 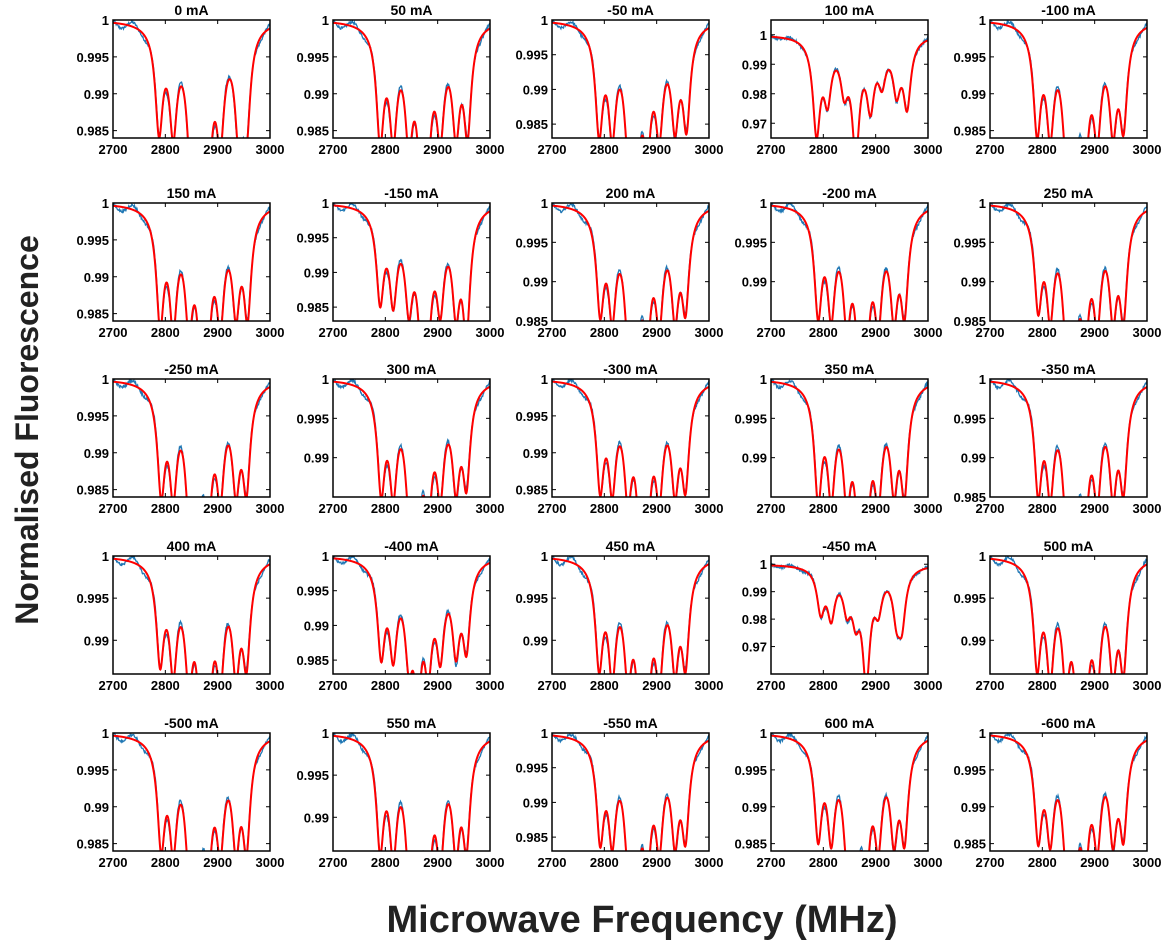 I want to click on panel: -450 mA 2700 2800 2900 3000 0.97 0.98 0.99 1, so click(x=842, y=615).